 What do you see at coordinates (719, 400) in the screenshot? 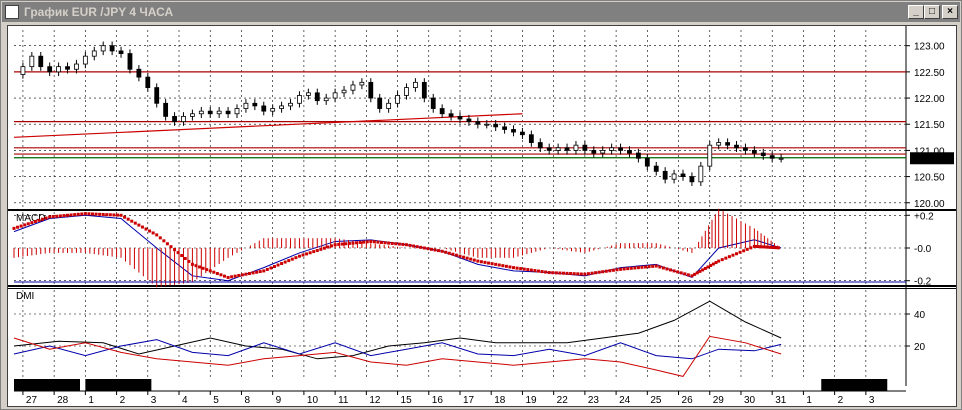
I see `x-tick-label: 29` at bounding box center [719, 400].